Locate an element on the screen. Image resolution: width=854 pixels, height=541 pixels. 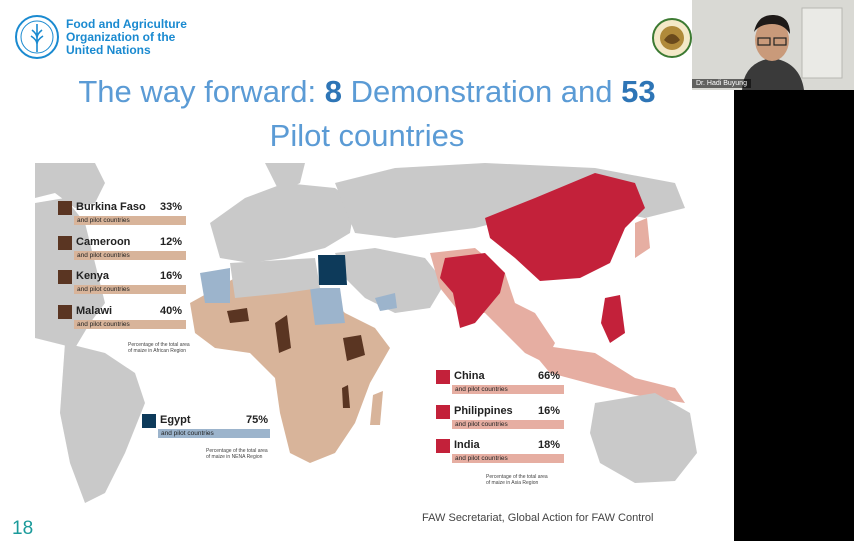
participant-video is located at coordinates (773, 45).